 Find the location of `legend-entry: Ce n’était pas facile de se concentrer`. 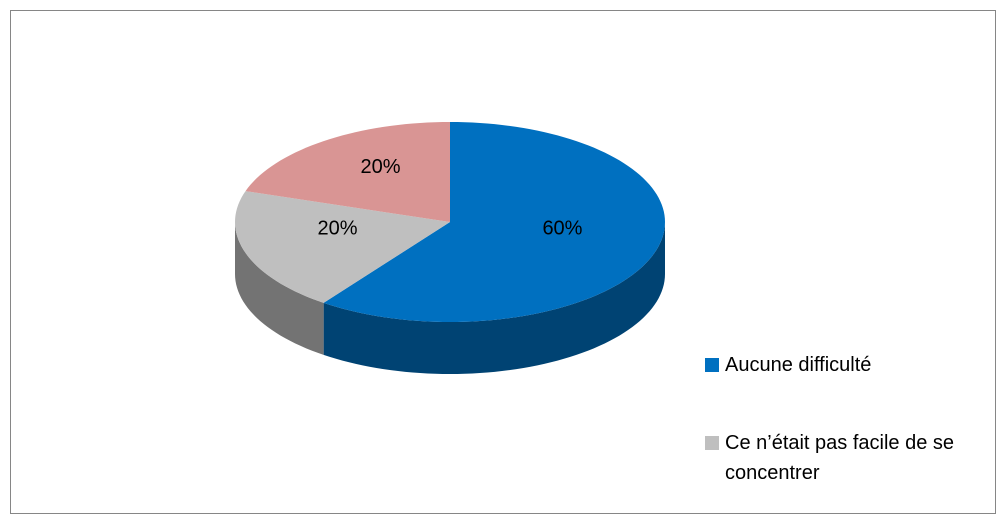

legend-entry: Ce n’était pas facile de se concentrer is located at coordinates (840, 458).